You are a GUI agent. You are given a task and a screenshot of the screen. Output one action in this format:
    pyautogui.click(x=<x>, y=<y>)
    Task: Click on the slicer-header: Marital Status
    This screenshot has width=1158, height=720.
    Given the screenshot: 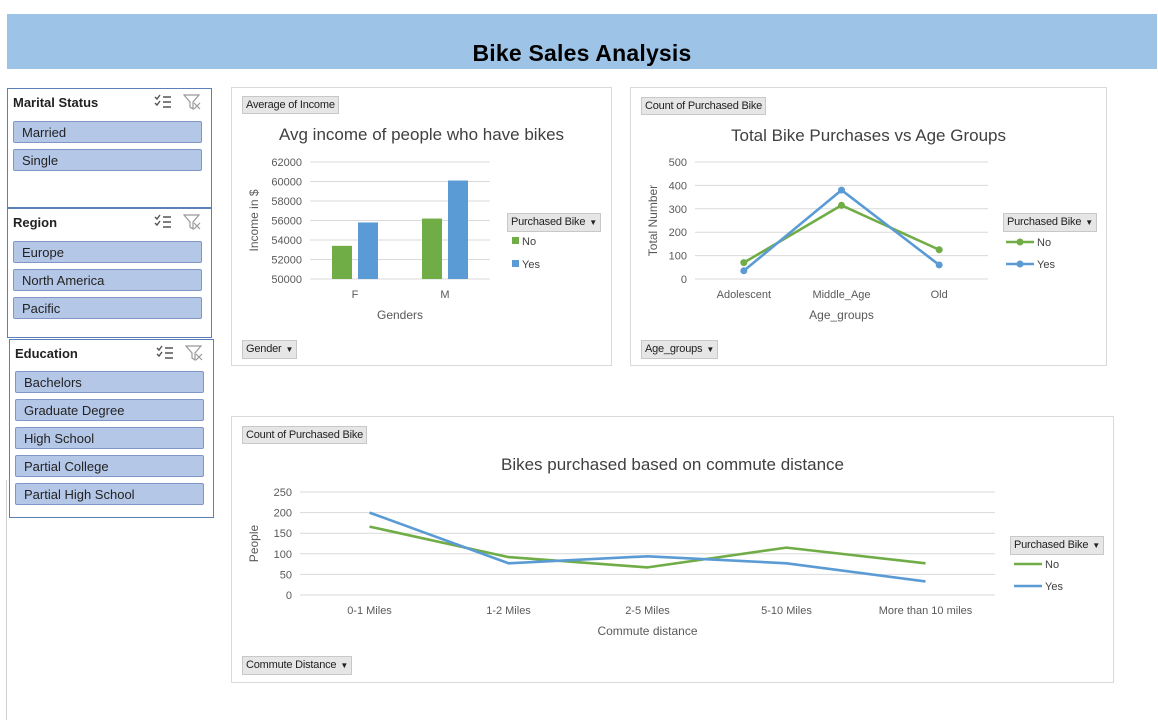 What is the action you would take?
    pyautogui.click(x=109, y=102)
    